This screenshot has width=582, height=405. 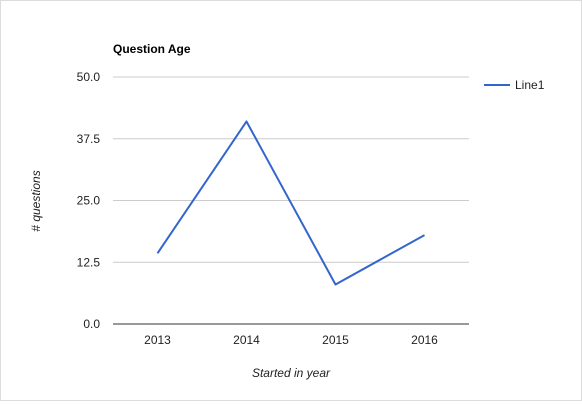 I want to click on y-tick-label: 0.0, so click(x=91, y=324).